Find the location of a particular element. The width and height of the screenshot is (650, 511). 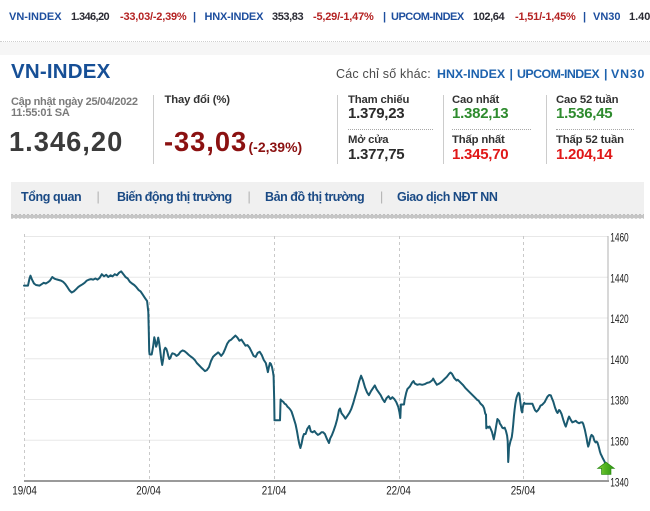

svg-text: 1460 is located at coordinates (619, 238).